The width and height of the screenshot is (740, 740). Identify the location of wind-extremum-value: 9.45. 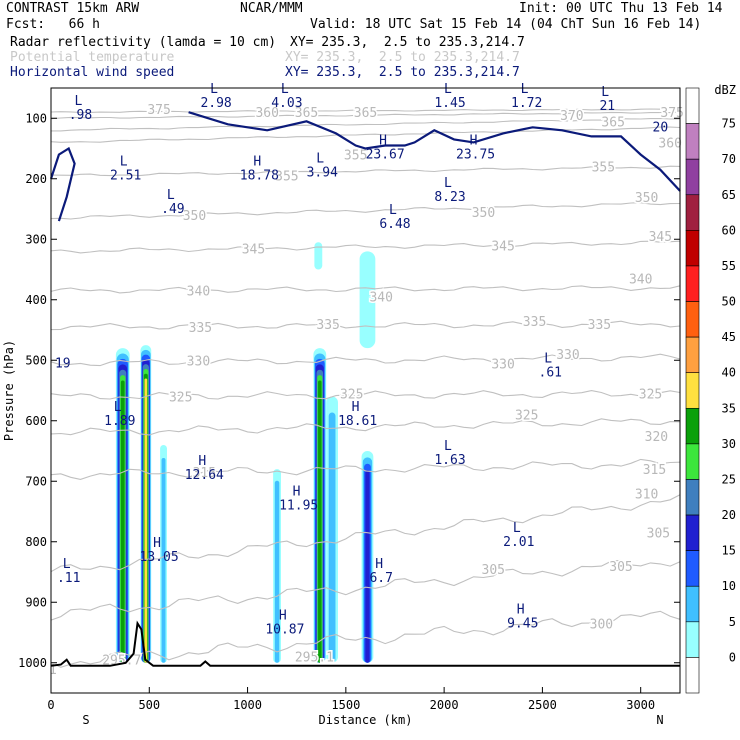
(522, 623).